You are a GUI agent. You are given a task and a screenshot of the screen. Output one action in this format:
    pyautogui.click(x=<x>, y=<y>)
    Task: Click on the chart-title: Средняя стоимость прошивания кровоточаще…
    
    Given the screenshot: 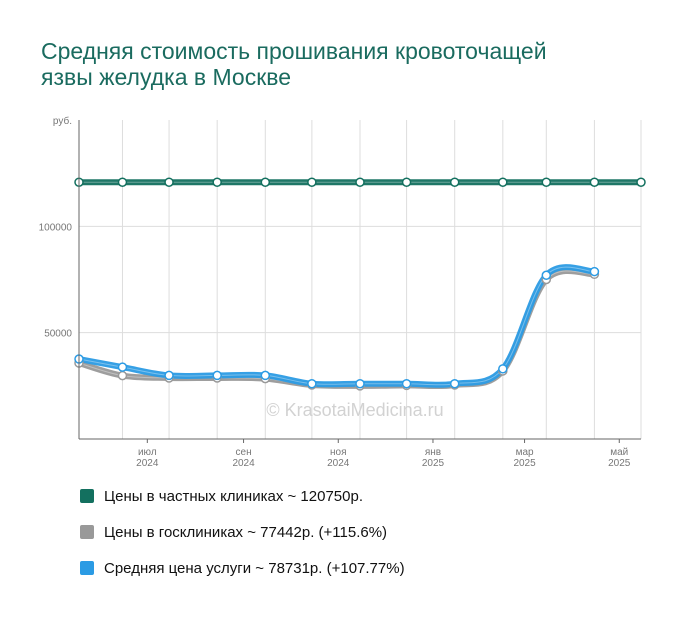 What is the action you would take?
    pyautogui.click(x=341, y=64)
    